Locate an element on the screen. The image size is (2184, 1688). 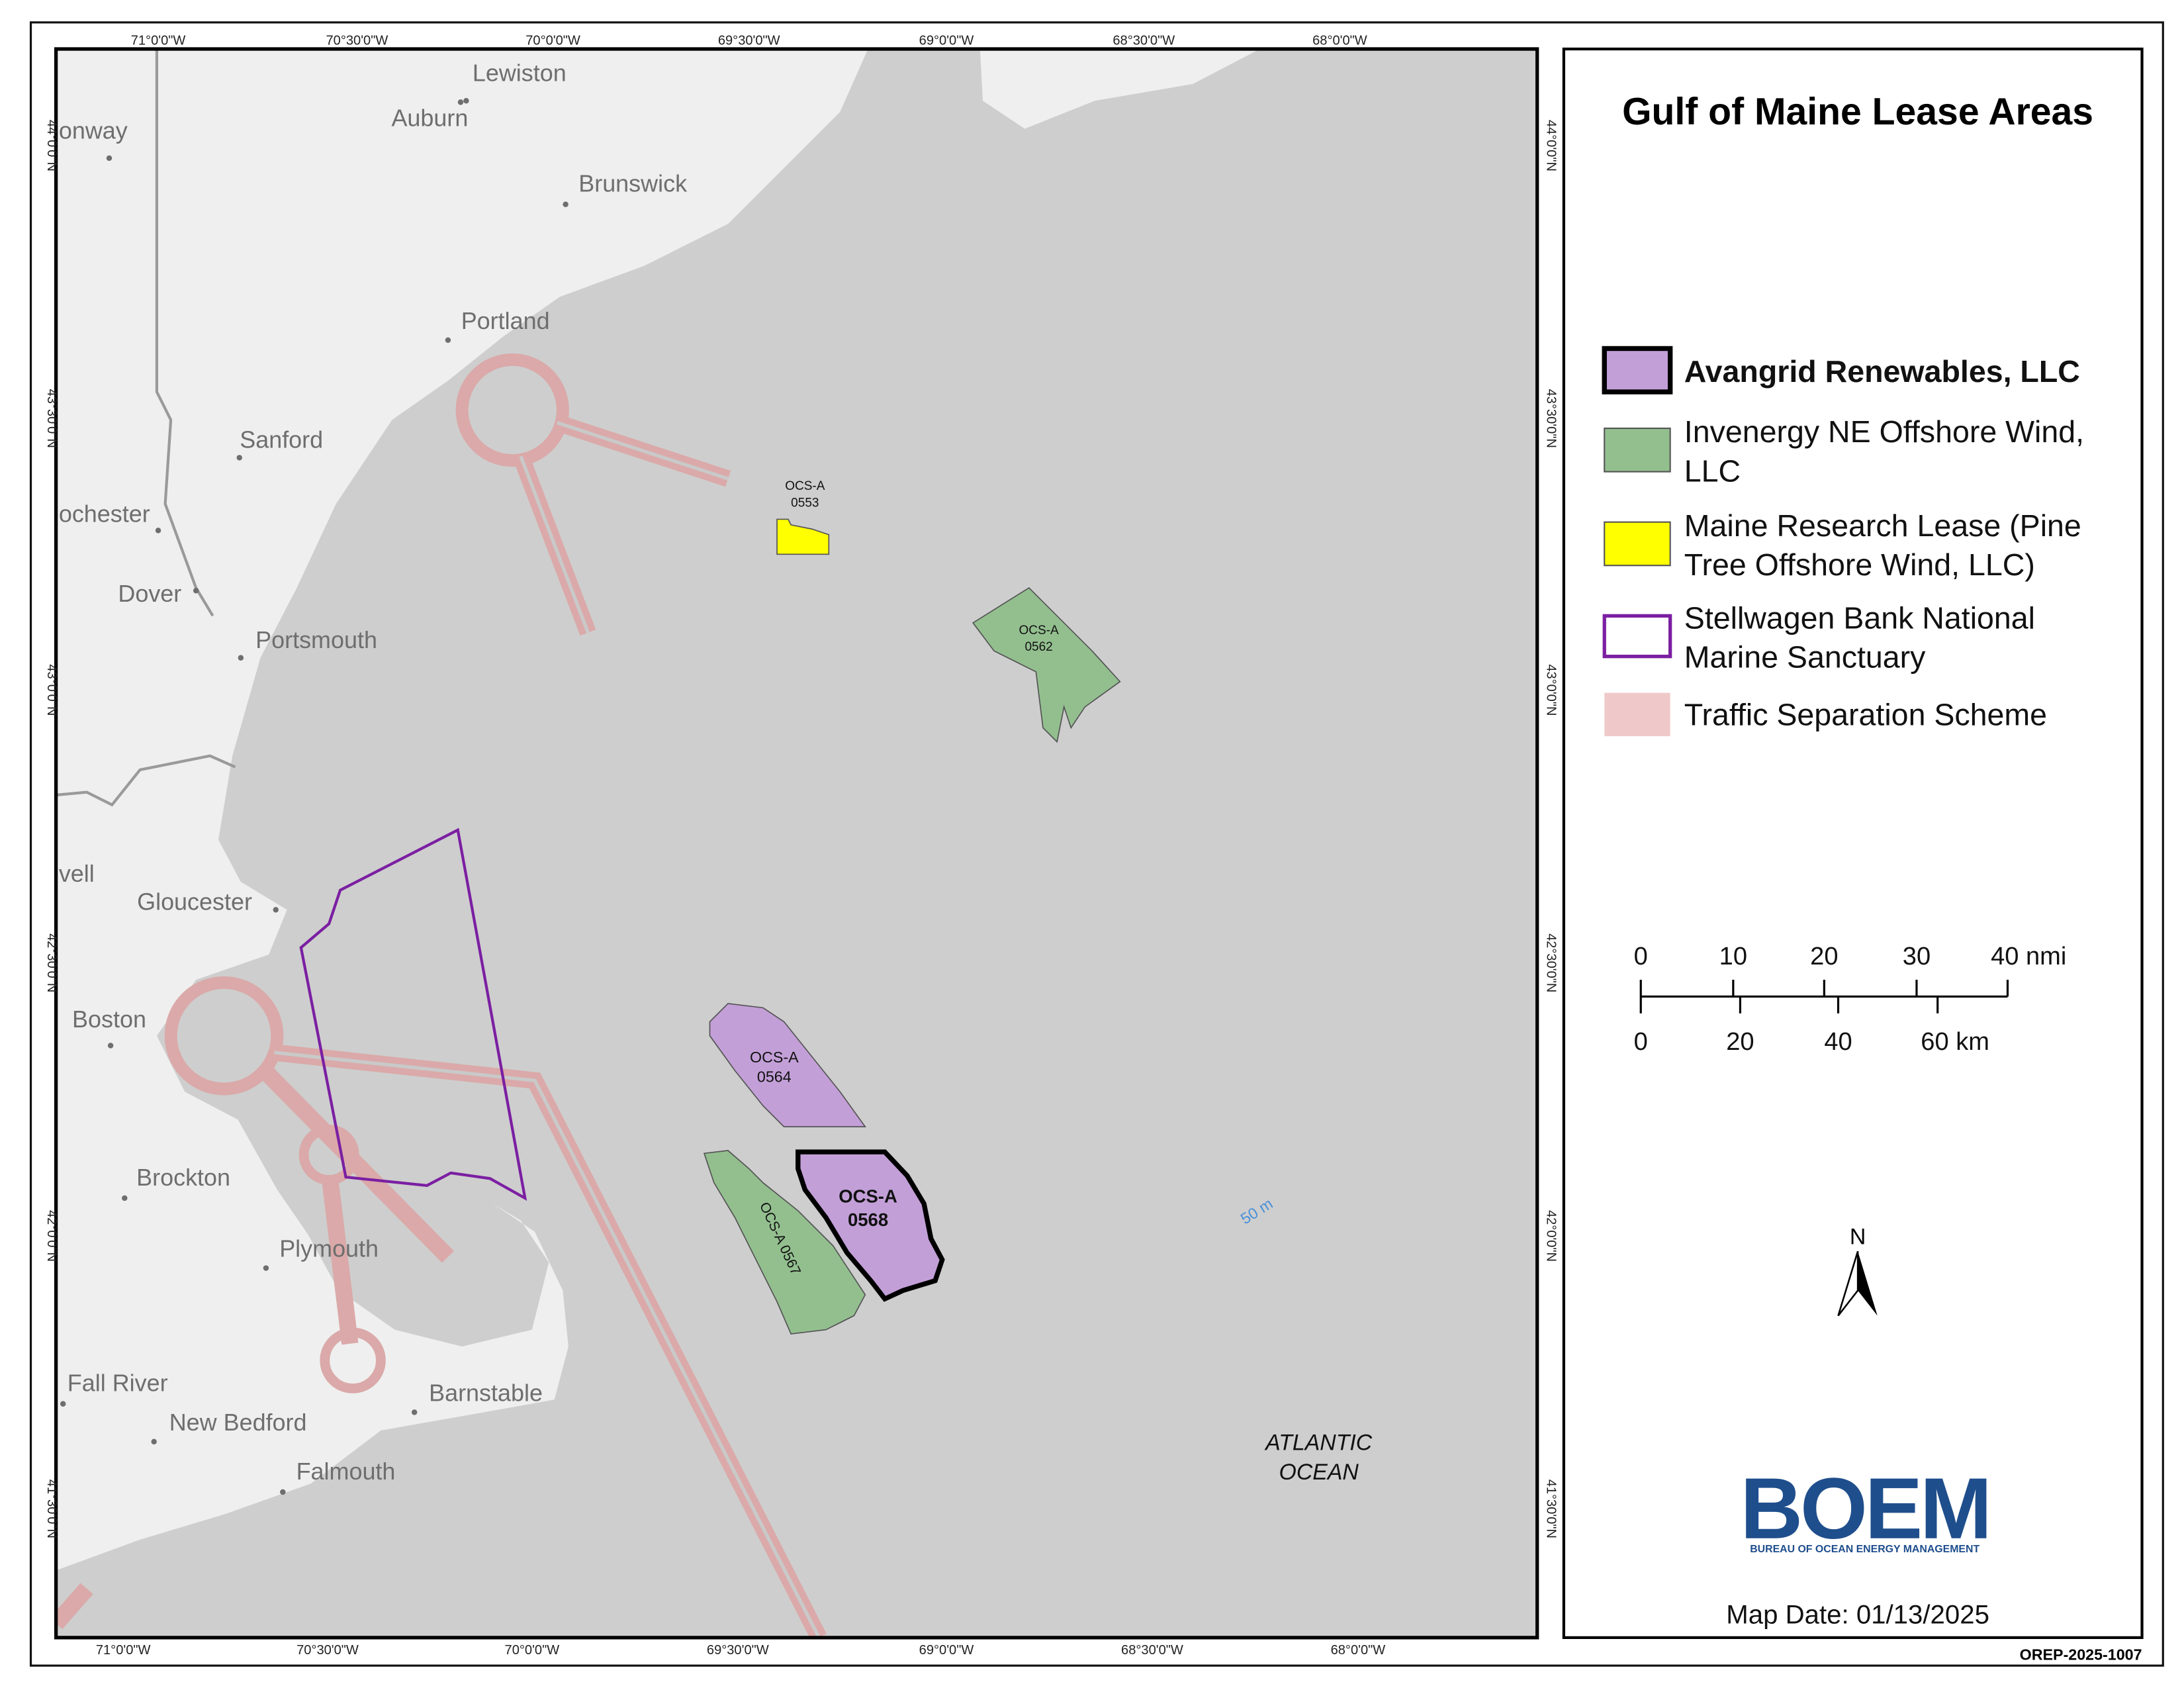
logo-subtitle: BUREAU OF OCEAN ENERGY MANAGEMENT is located at coordinates (1864, 1549).